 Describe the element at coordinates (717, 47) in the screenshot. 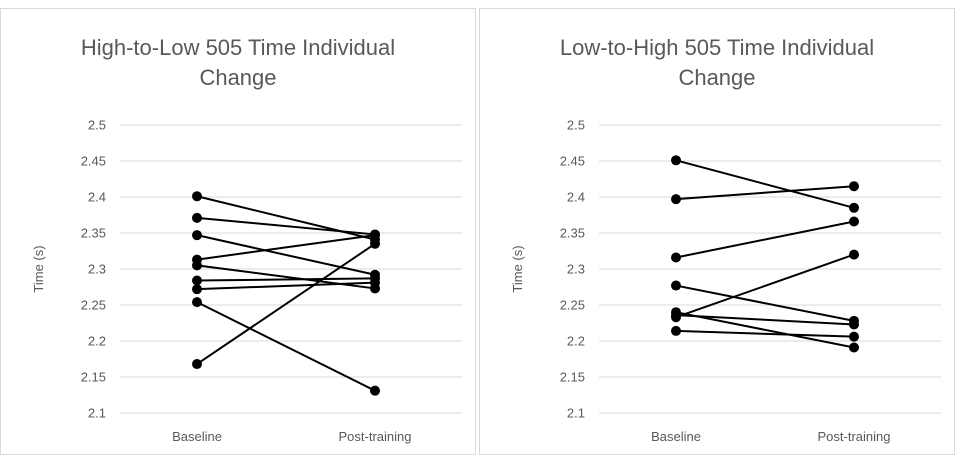

I see `chart-title-line: Low-to-High 505 Time Individual` at that location.